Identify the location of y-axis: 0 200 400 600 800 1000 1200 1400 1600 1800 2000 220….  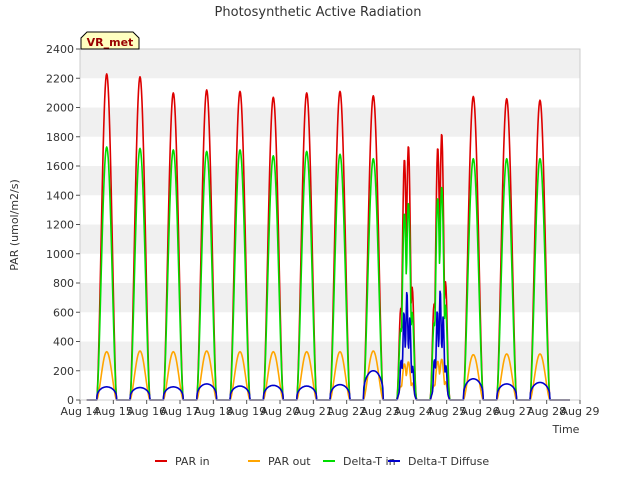
(63, 225).